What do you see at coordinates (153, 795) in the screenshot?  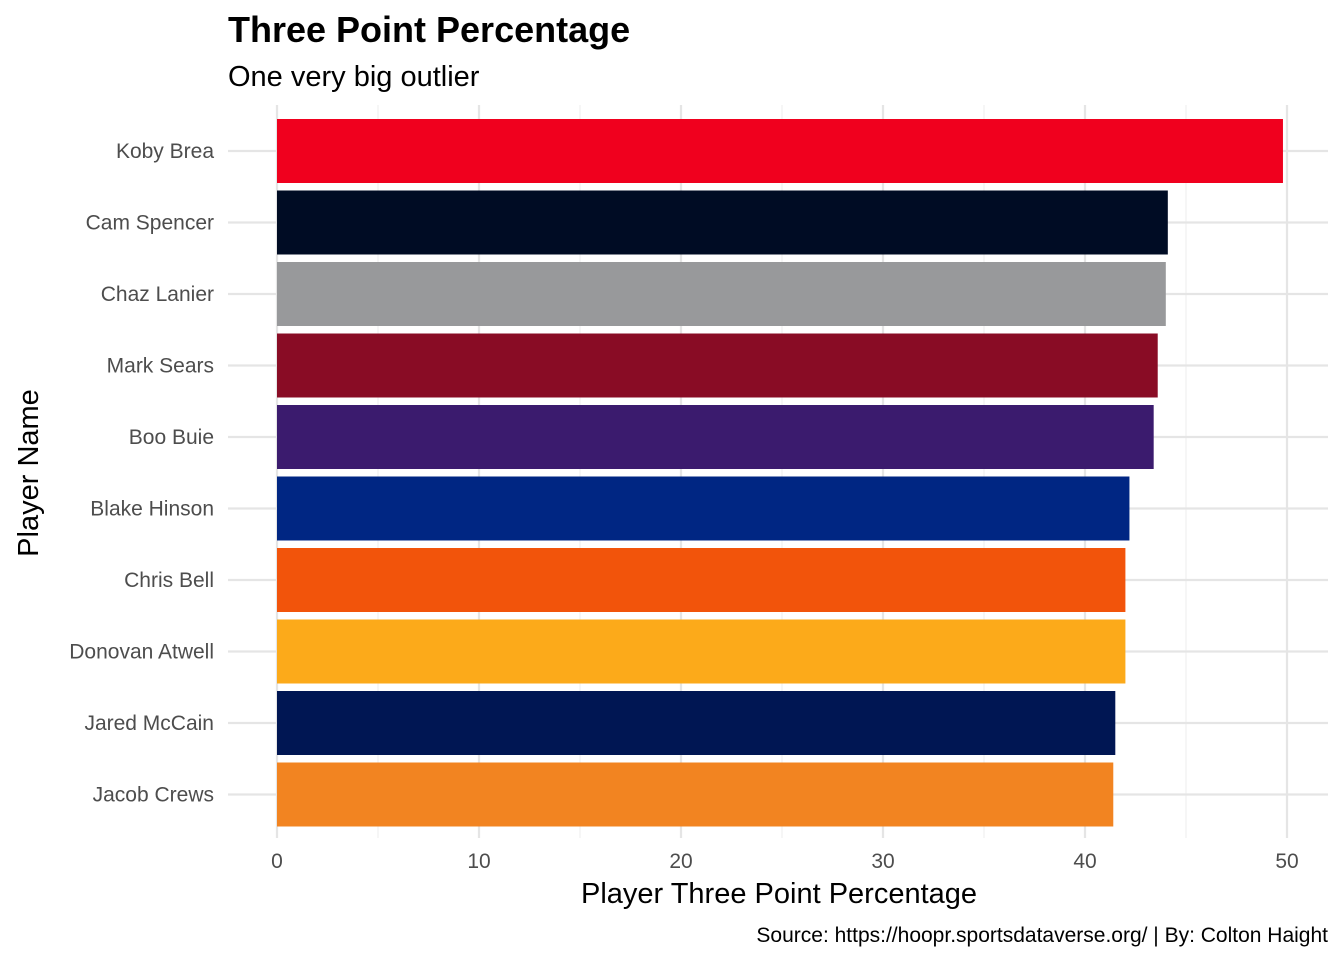 I see `y-tick-label: Jacob Crews` at bounding box center [153, 795].